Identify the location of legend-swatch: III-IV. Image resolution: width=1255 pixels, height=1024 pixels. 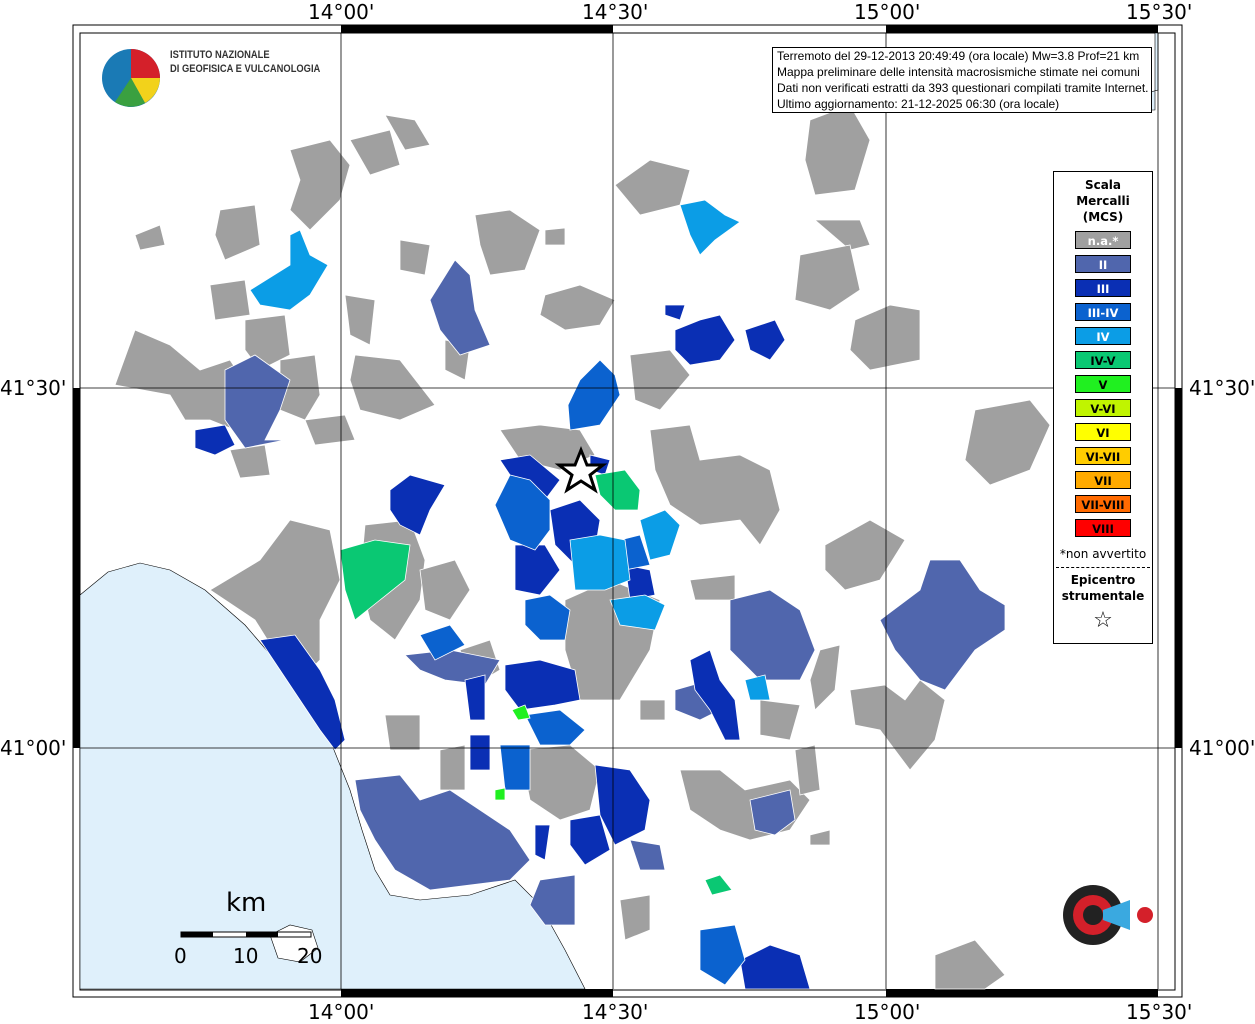
(1103, 312).